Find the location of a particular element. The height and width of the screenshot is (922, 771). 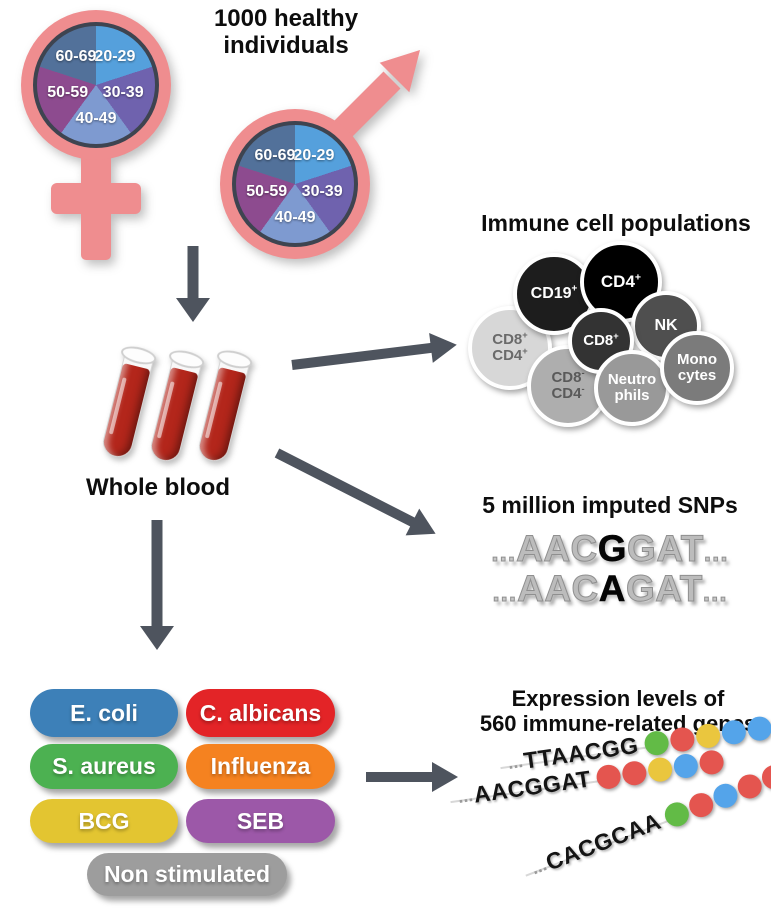

male-symbol: 20-29 30-39 40-49 50-59 60-69 is located at coordinates (323, 155).